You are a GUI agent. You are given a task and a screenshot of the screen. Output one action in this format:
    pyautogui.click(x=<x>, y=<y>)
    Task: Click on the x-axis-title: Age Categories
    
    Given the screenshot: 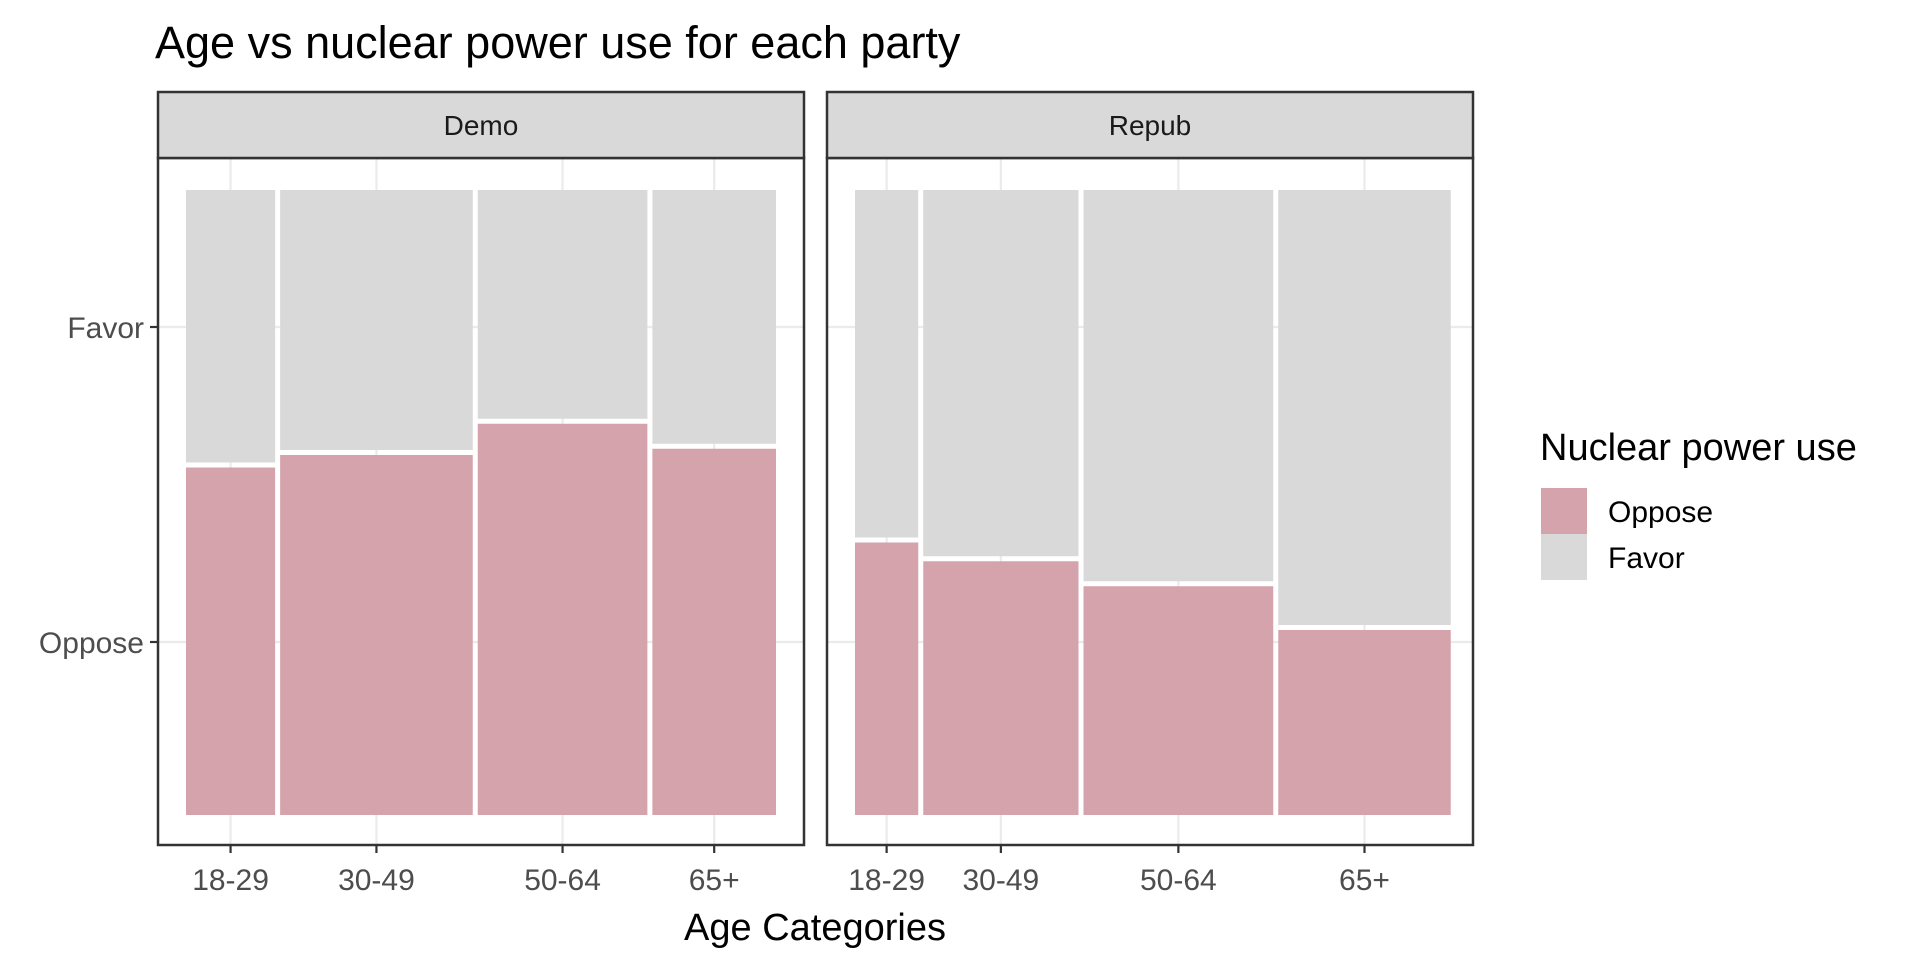 What is the action you would take?
    pyautogui.click(x=815, y=928)
    